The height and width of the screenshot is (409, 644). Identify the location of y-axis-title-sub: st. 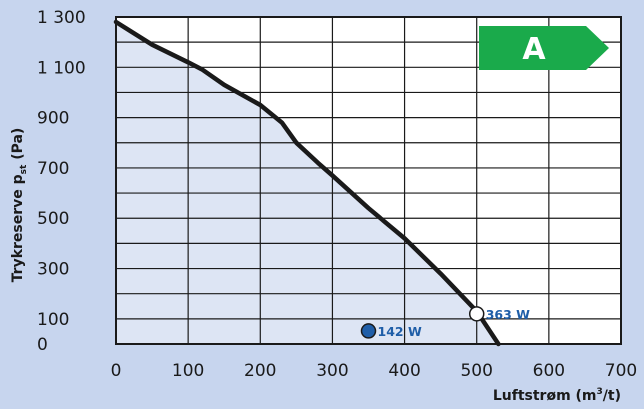
(24, 169).